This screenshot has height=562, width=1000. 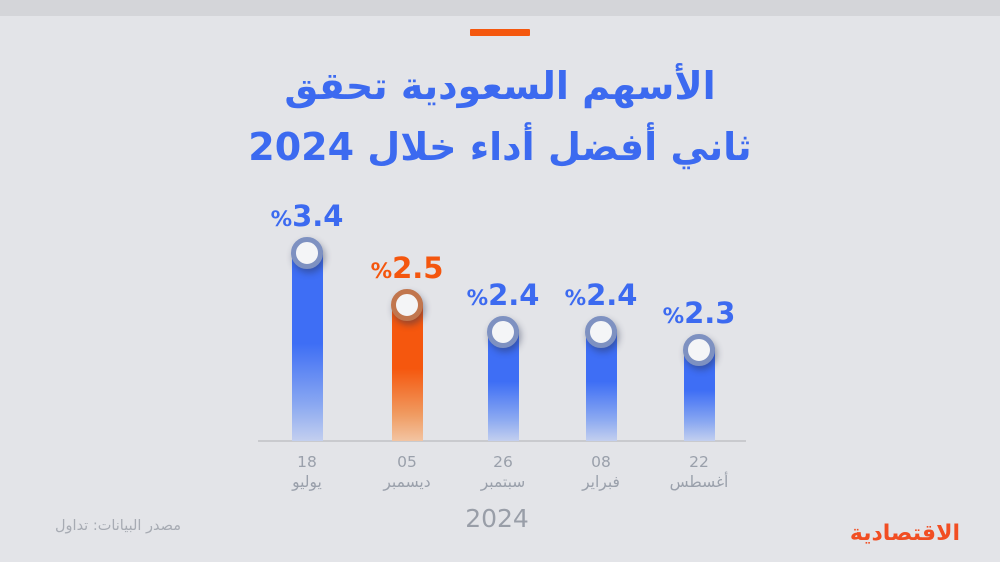 What do you see at coordinates (601, 472) in the screenshot?
I see `x-axis-tick-label: 08 فبراير` at bounding box center [601, 472].